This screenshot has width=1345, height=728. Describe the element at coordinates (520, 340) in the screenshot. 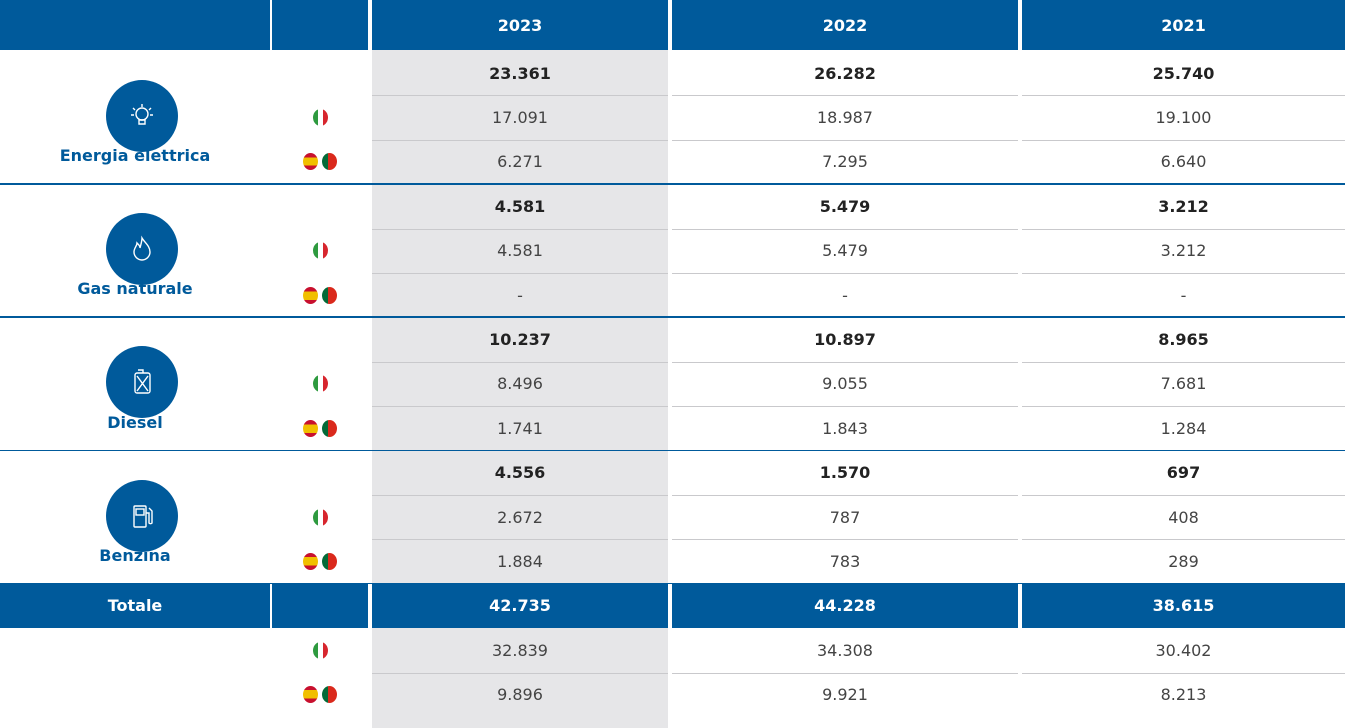

I see `value-cell: 10.237` at that location.